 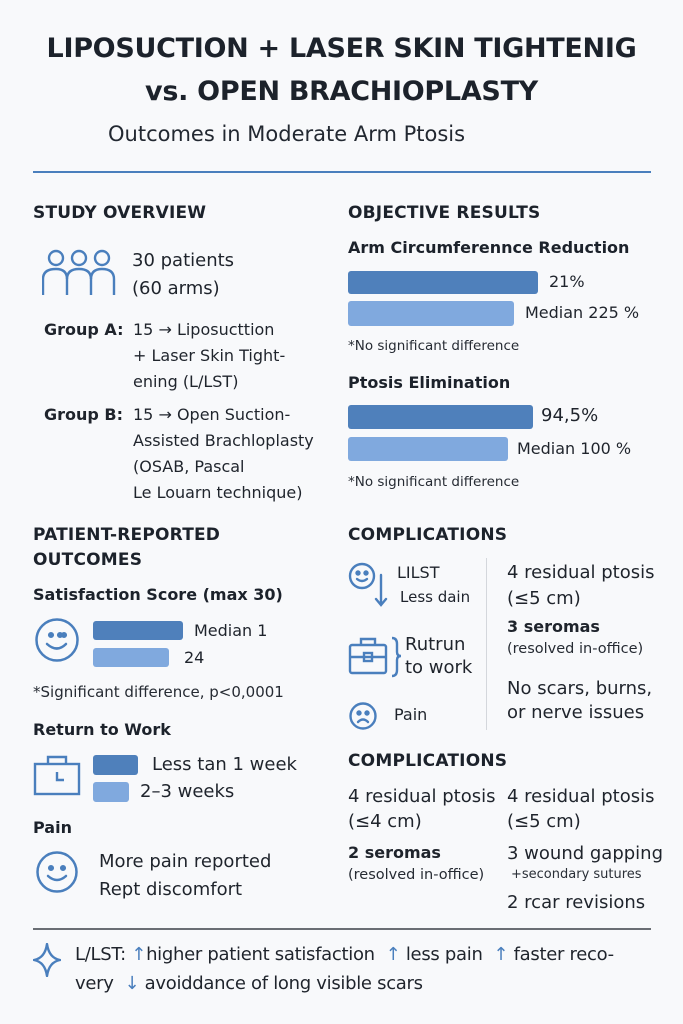 I want to click on summary-point-1: higher patient satisfaction, so click(x=260, y=954).